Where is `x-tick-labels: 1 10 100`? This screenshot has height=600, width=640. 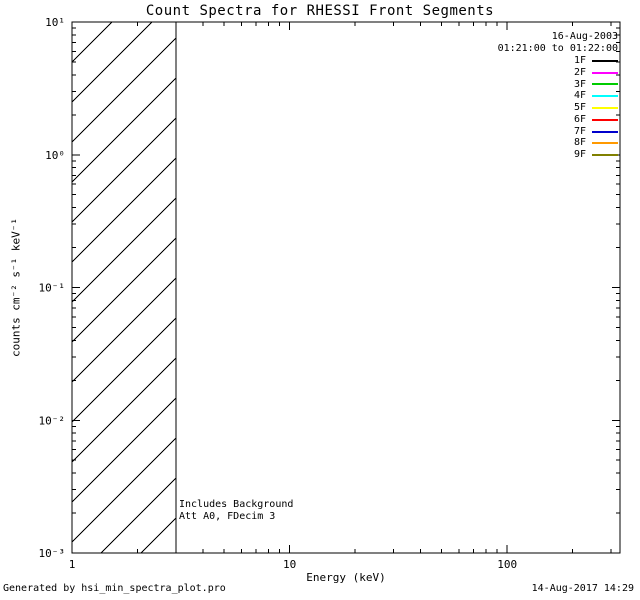
x-tick-labels: 1 10 100 is located at coordinates (293, 564).